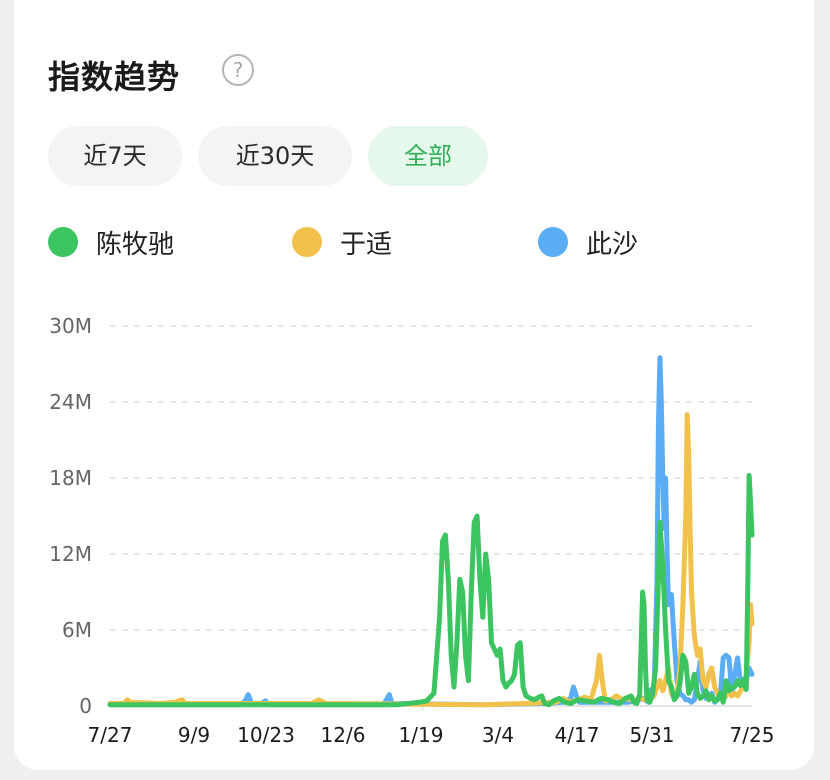 The height and width of the screenshot is (780, 830). I want to click on x-tick-label: 4/17, so click(577, 735).